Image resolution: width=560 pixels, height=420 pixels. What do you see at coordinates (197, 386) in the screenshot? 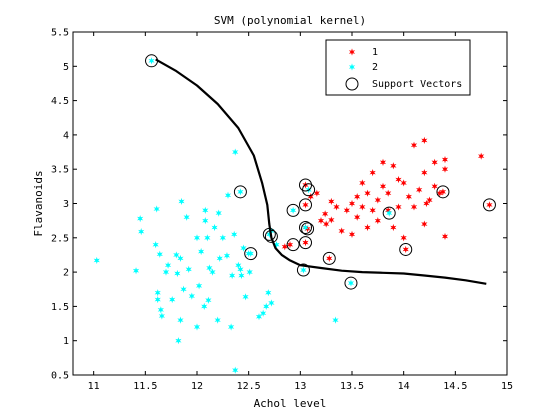
I see `x-tick-label: 12` at bounding box center [197, 386].